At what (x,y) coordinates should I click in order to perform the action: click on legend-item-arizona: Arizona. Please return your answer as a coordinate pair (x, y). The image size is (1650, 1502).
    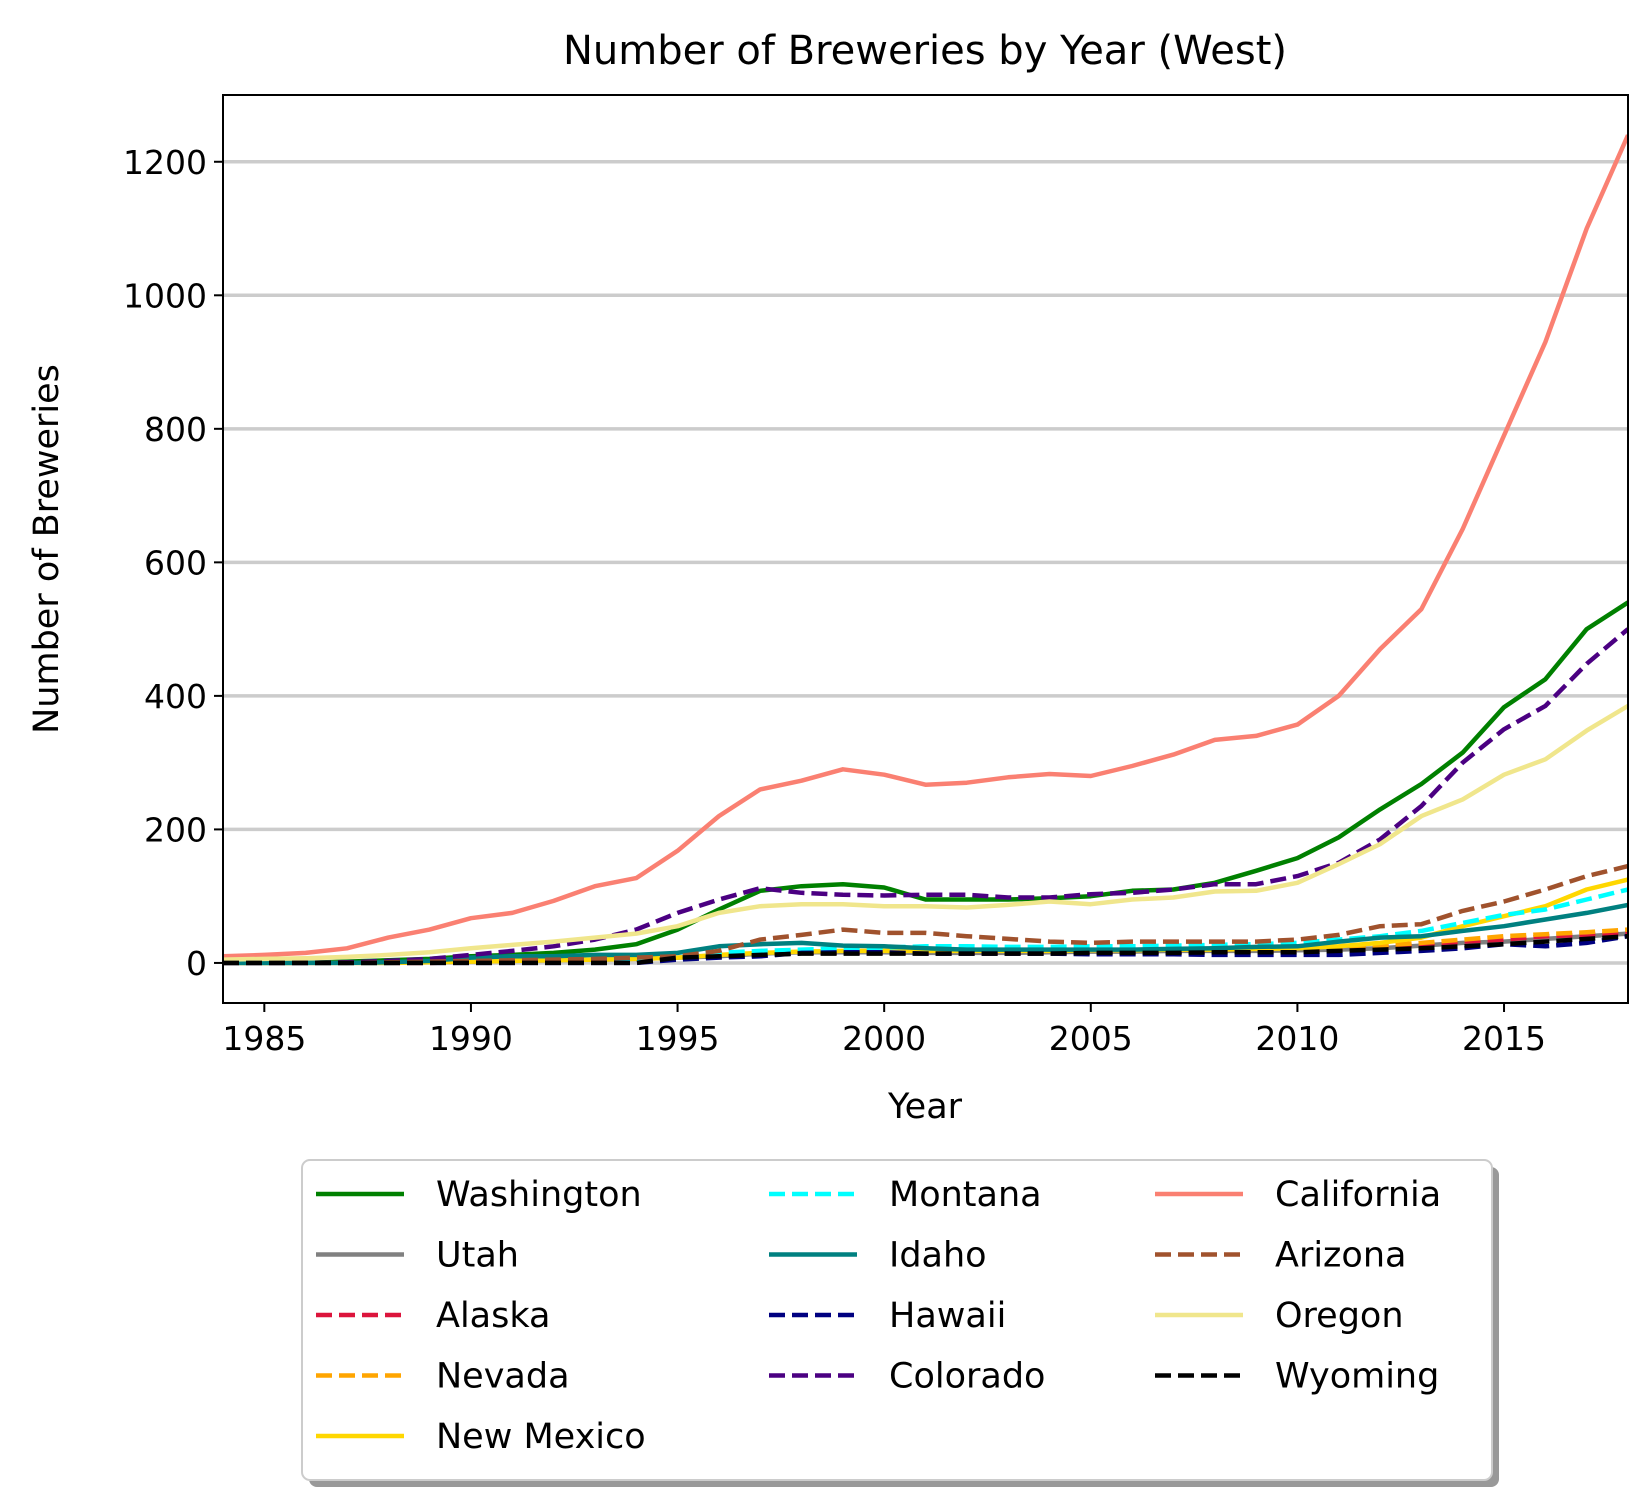
    Looking at the image, I should click on (1280, 1256).